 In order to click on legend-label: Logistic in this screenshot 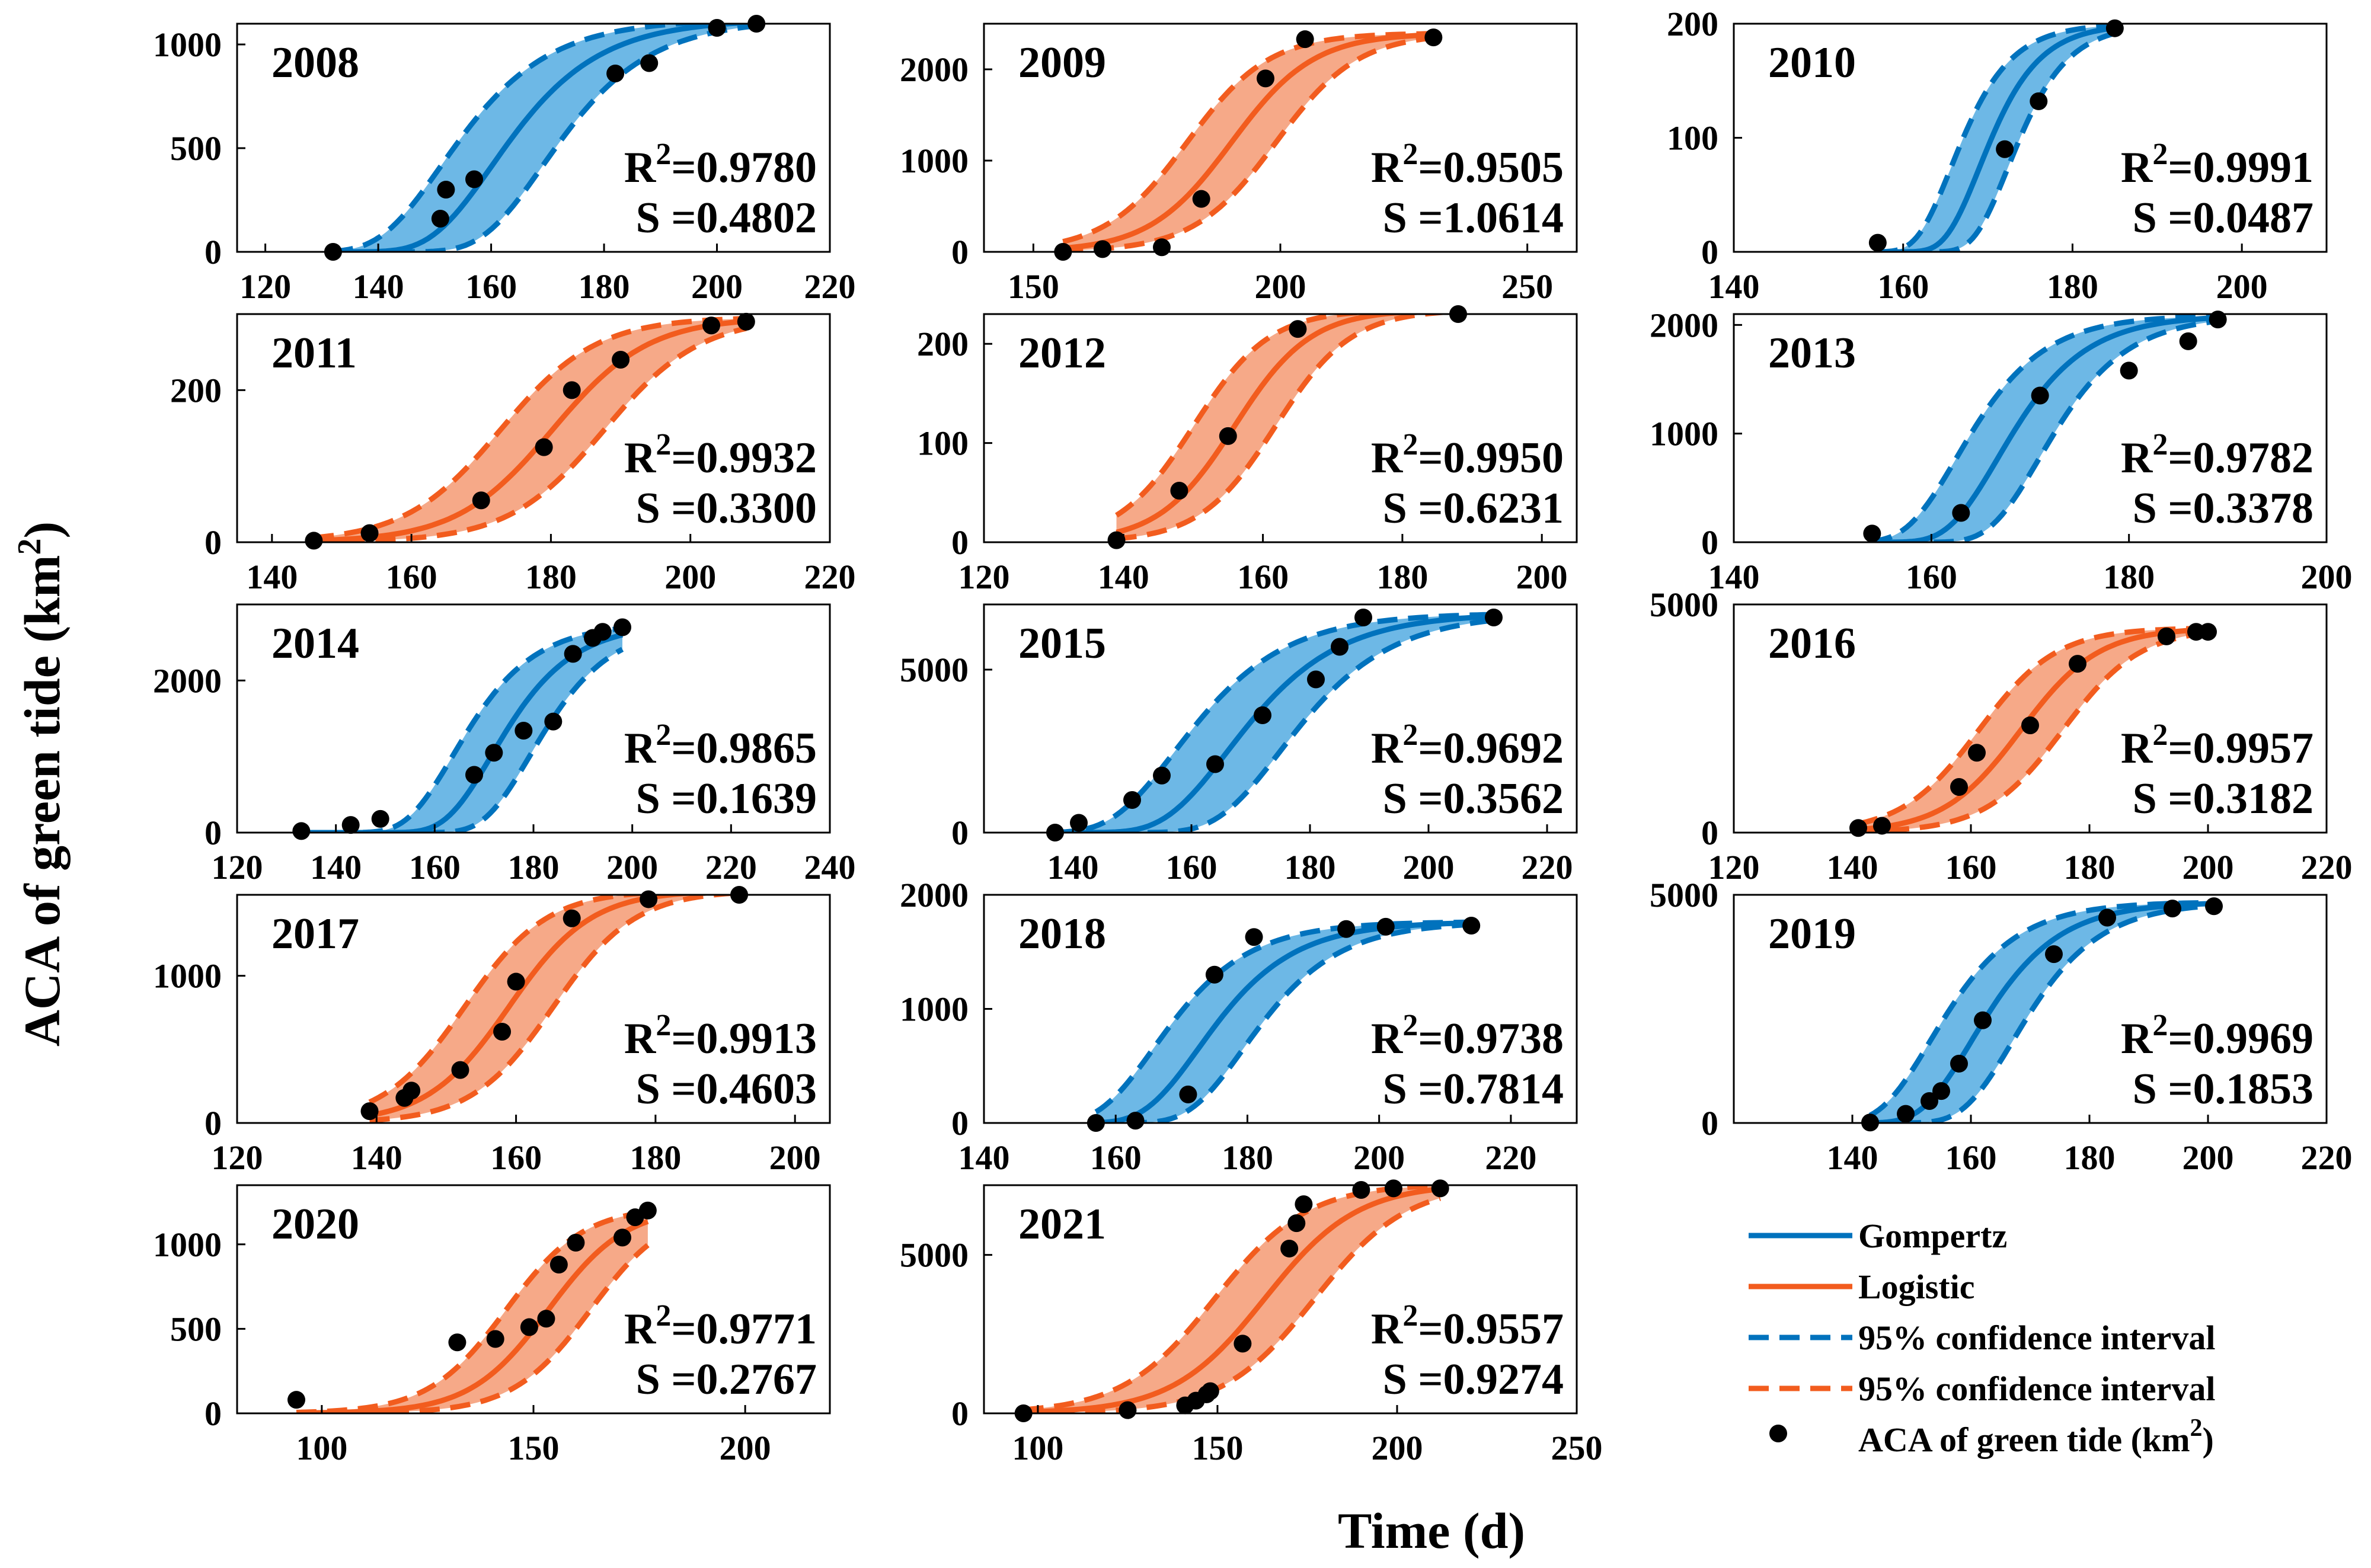, I will do `click(1916, 1287)`.